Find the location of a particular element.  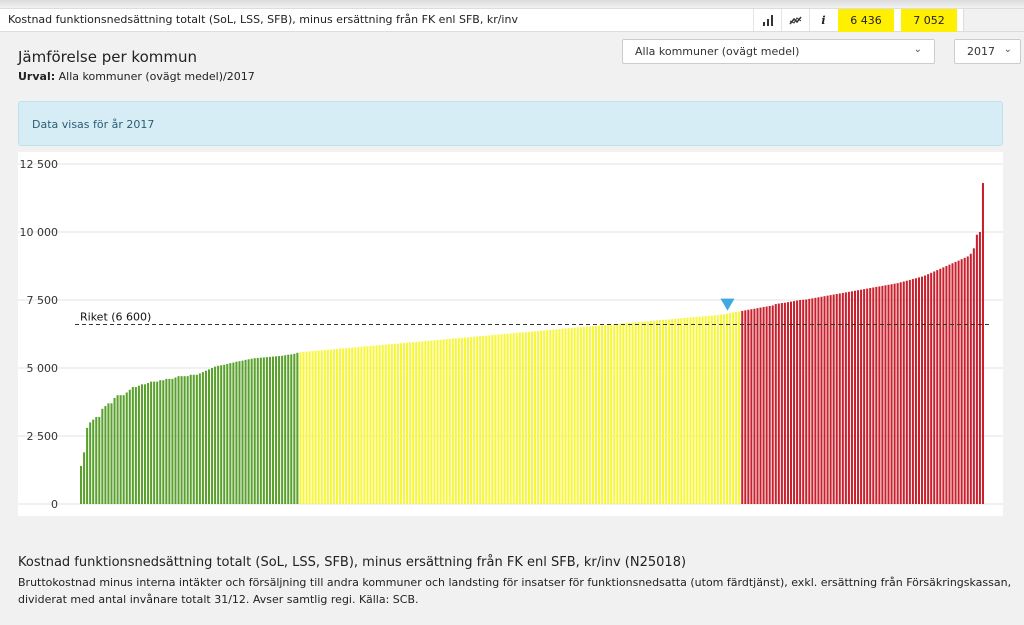

info-icon: i is located at coordinates (823, 20).